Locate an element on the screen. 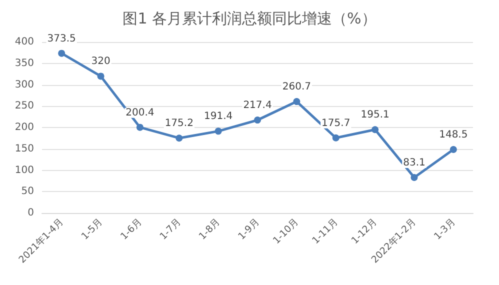 The width and height of the screenshot is (499, 285). data-label: 175.2 is located at coordinates (179, 124).